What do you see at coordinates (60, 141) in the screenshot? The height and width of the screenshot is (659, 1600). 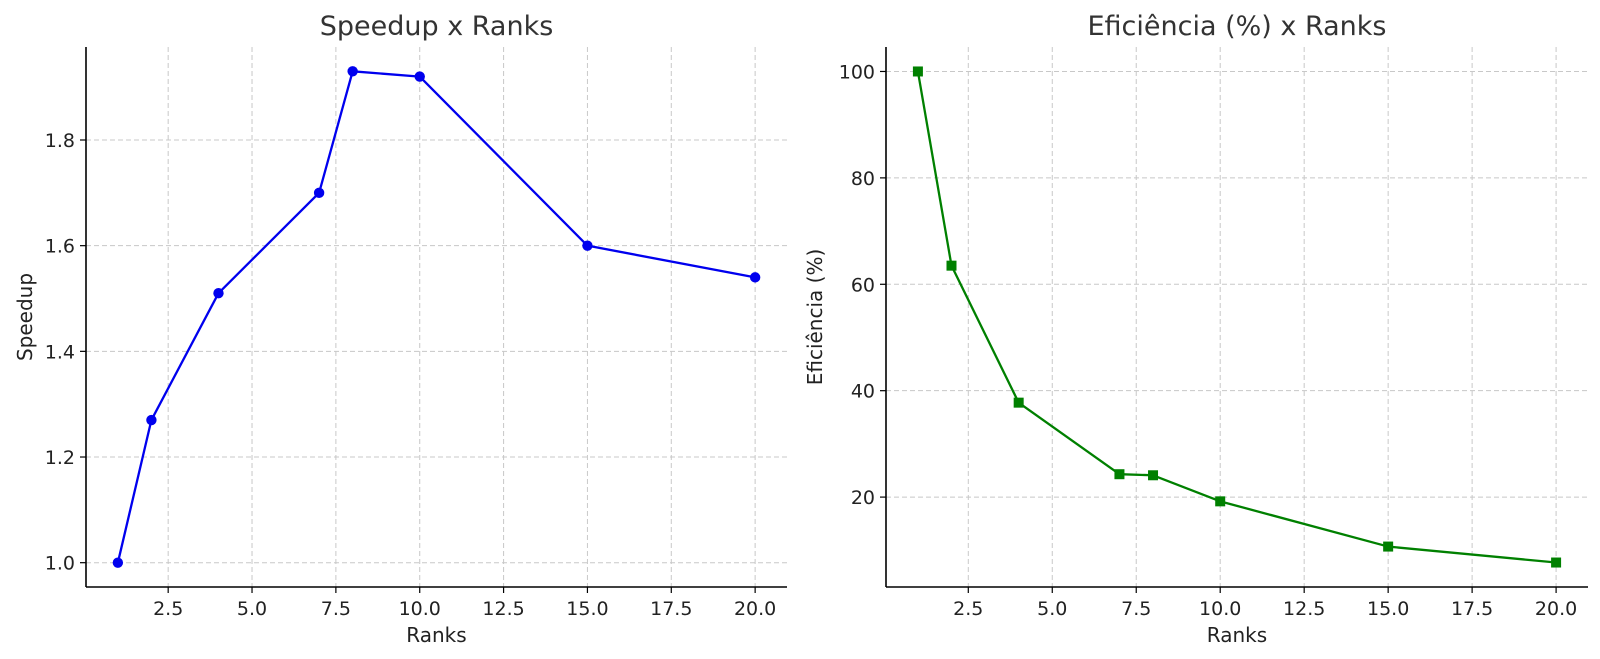 I see `y-tick-label: 1.8` at bounding box center [60, 141].